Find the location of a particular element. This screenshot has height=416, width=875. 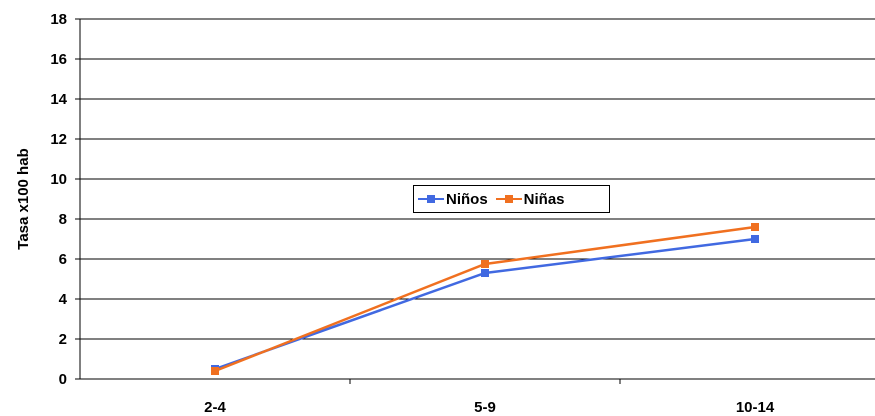

legend-item-ninas: Niñas is located at coordinates (530, 199).